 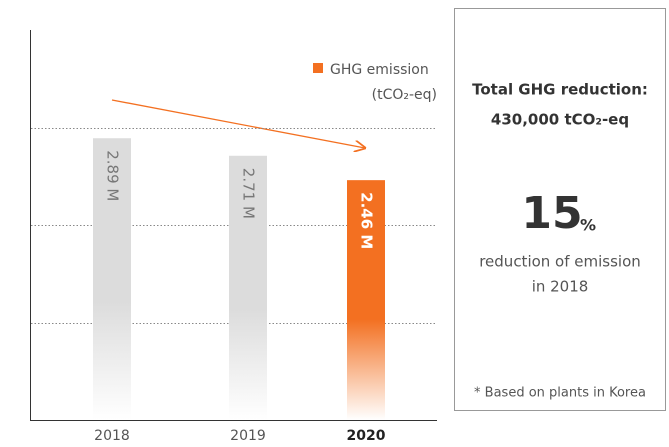 What do you see at coordinates (551, 213) in the screenshot?
I see `panel-percent: 15` at bounding box center [551, 213].